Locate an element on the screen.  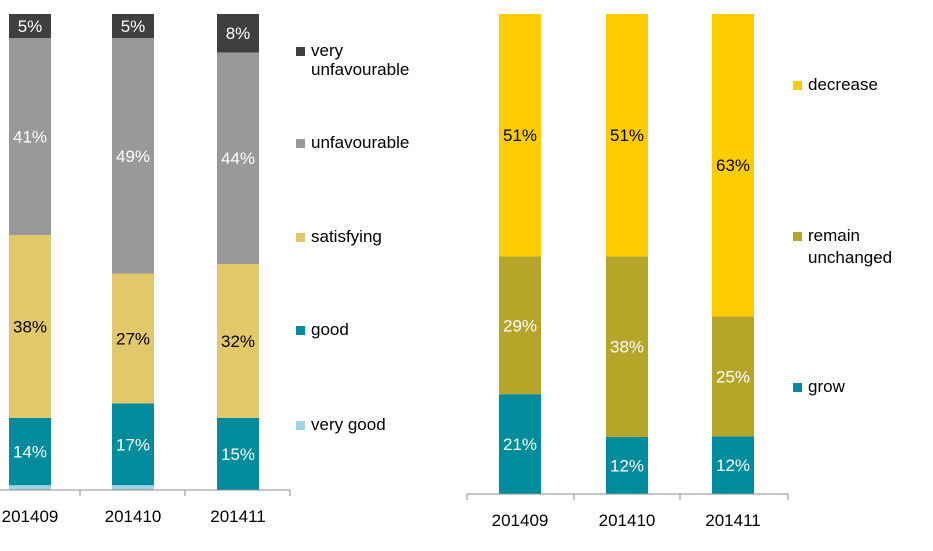
legend-label: remain unchanged is located at coordinates (850, 246).